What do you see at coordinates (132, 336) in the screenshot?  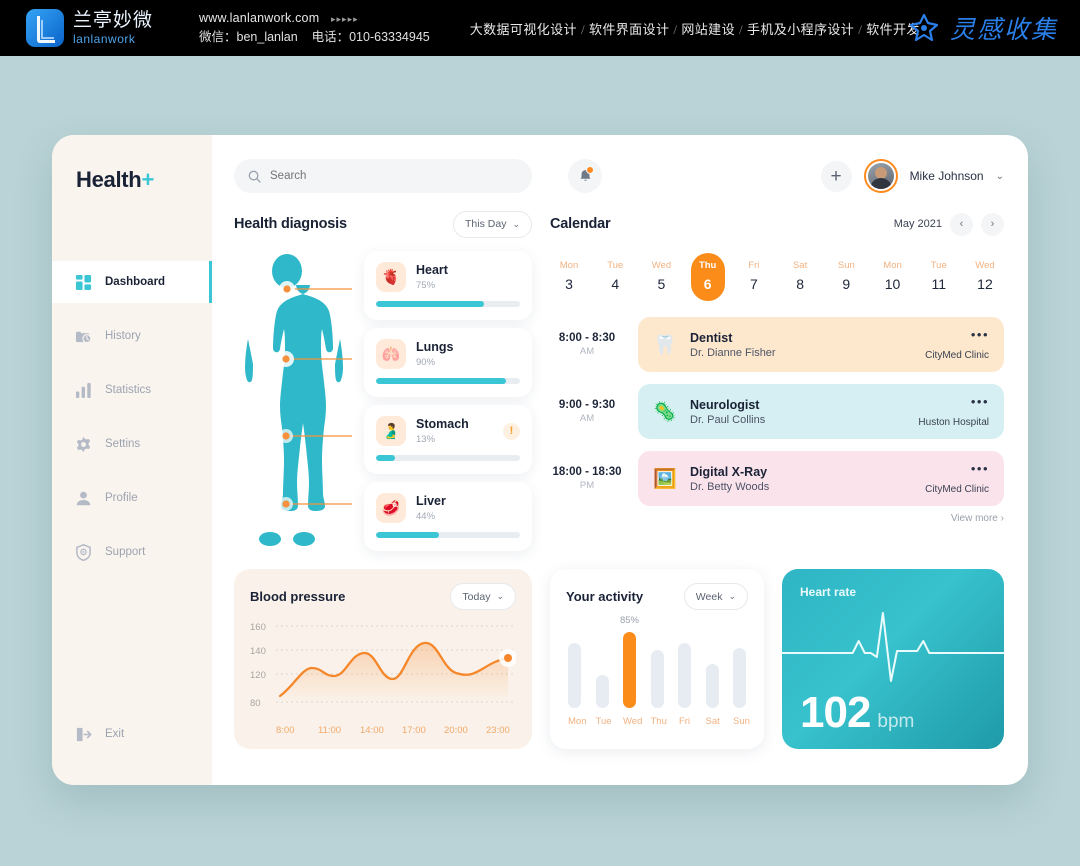 I see `sidebar-item-history: History` at bounding box center [132, 336].